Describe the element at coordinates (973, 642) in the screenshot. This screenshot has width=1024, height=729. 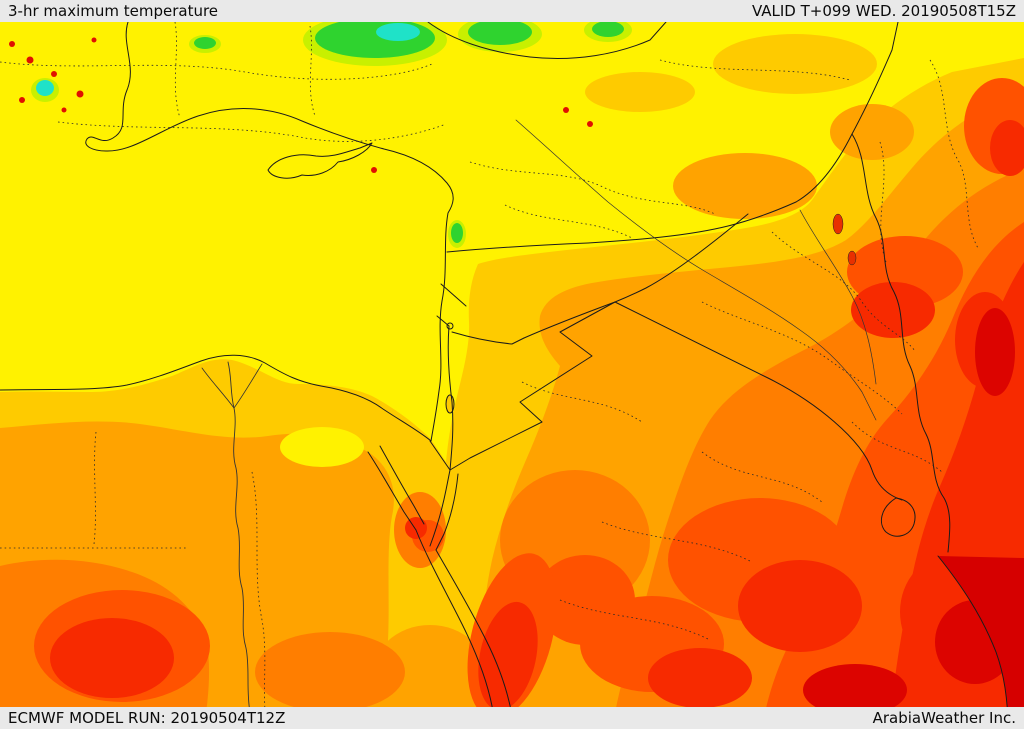
I see `persian-gulf-coastline` at that location.